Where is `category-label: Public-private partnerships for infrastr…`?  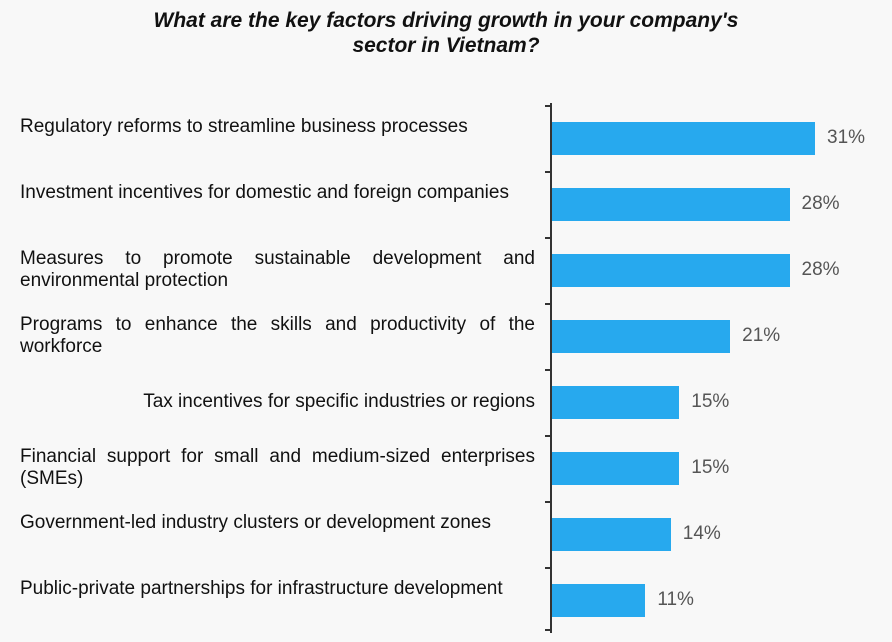
category-label: Public-private partnerships for infrastr… is located at coordinates (261, 588).